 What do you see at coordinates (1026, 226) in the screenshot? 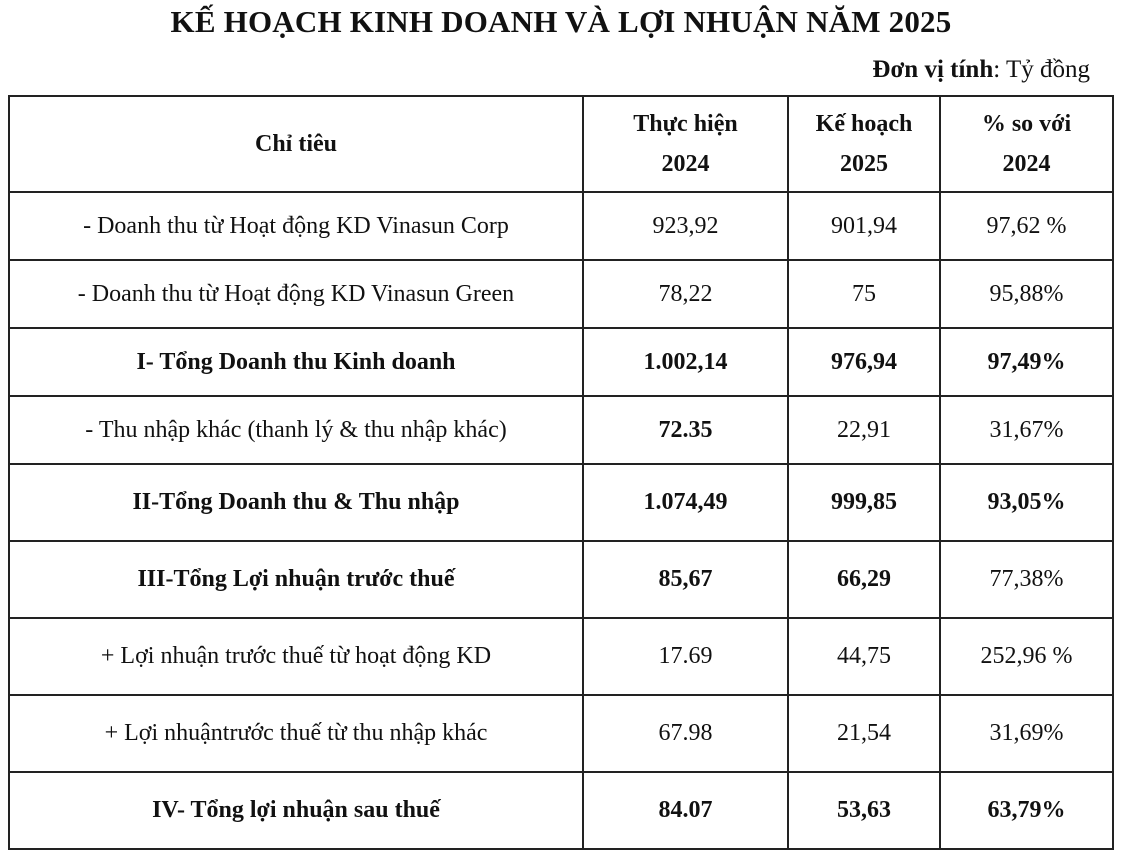
I see `cell-percent: 97,62 %` at bounding box center [1026, 226].